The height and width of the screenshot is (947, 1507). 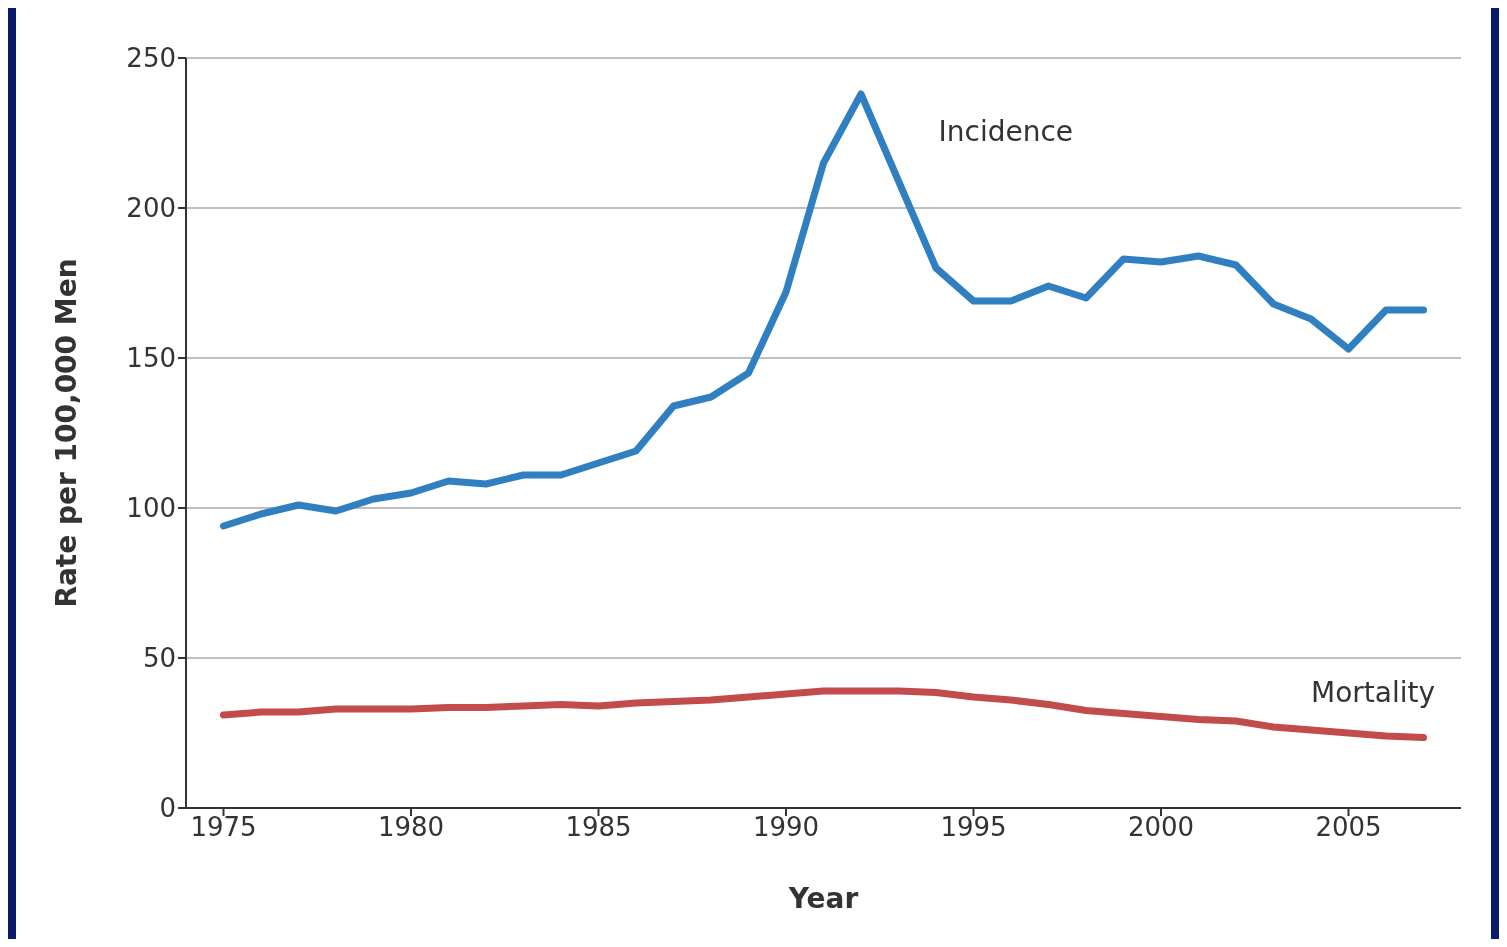 What do you see at coordinates (223, 827) in the screenshot?
I see `x-tick-label: 1975` at bounding box center [223, 827].